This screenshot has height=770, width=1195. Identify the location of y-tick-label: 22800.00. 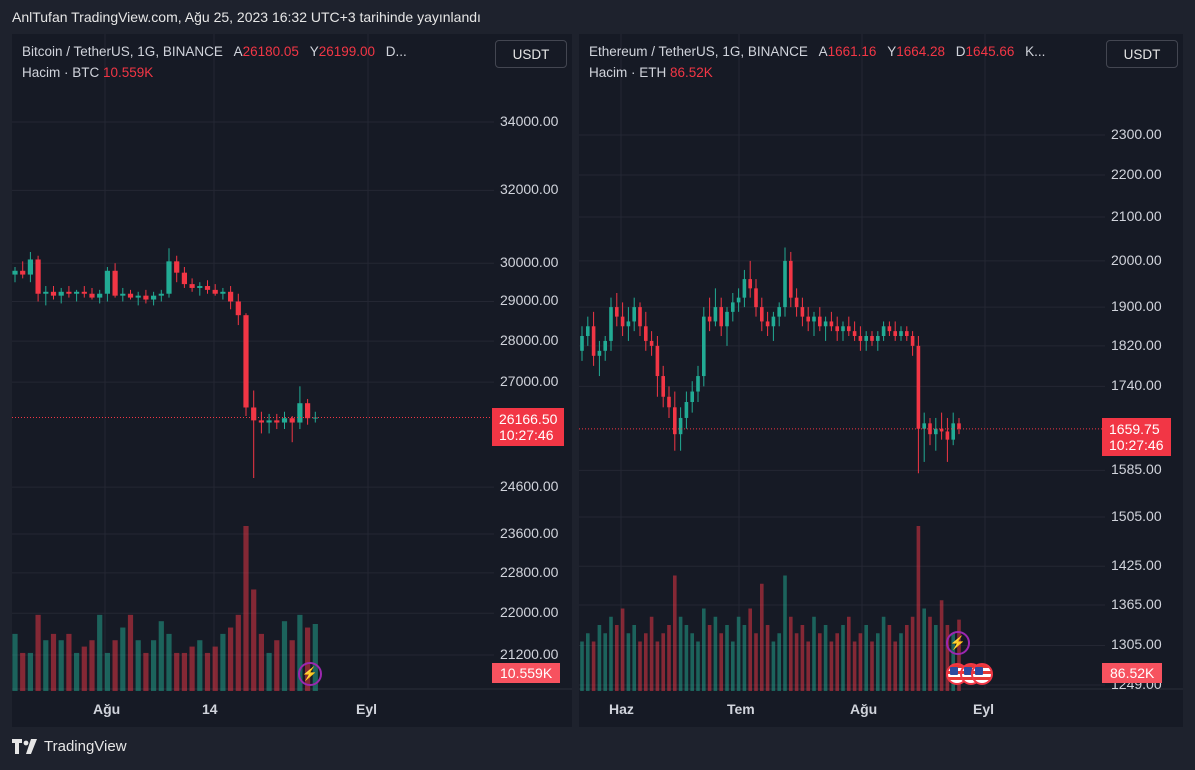
(529, 571).